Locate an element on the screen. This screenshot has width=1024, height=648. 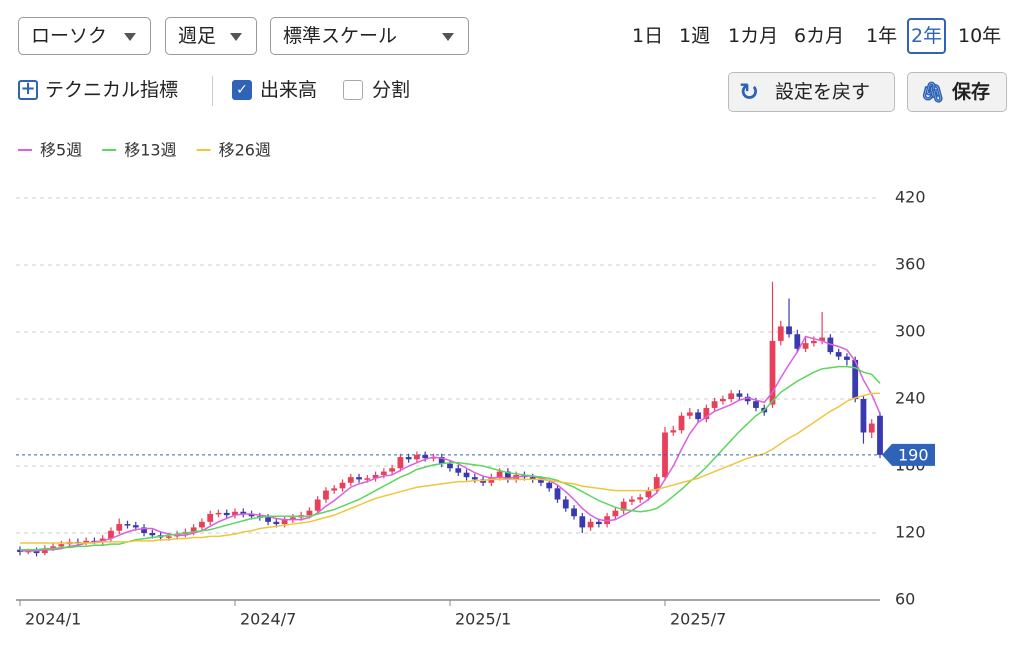
legend-label: 移5週 is located at coordinates (61, 150).